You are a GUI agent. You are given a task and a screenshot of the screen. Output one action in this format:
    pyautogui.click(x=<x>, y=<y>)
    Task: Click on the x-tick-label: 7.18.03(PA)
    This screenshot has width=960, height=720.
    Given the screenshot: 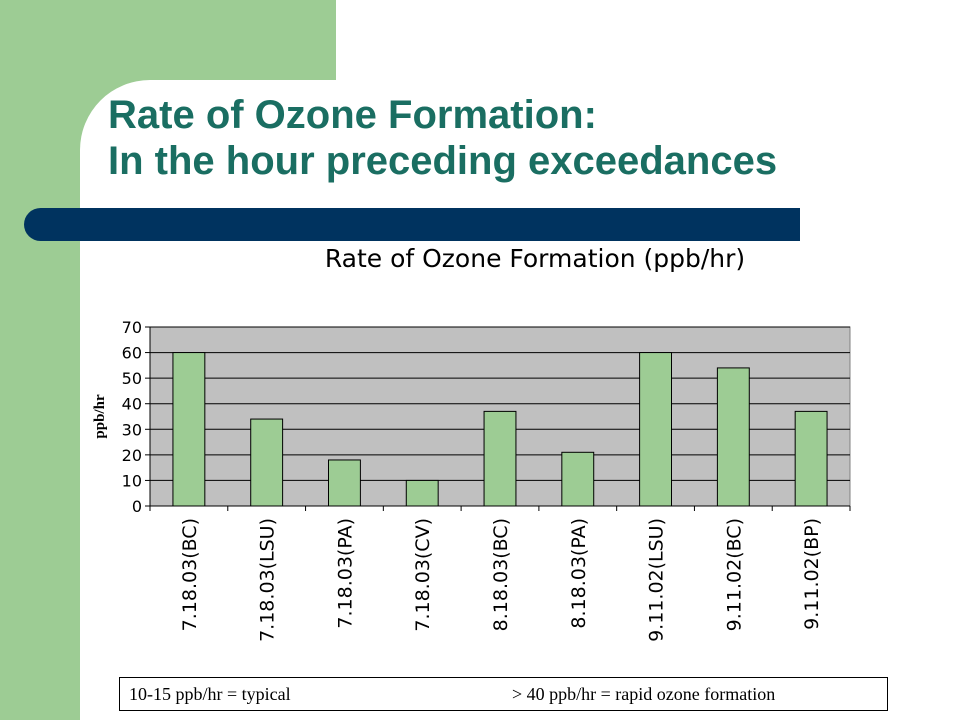 What is the action you would take?
    pyautogui.click(x=345, y=573)
    